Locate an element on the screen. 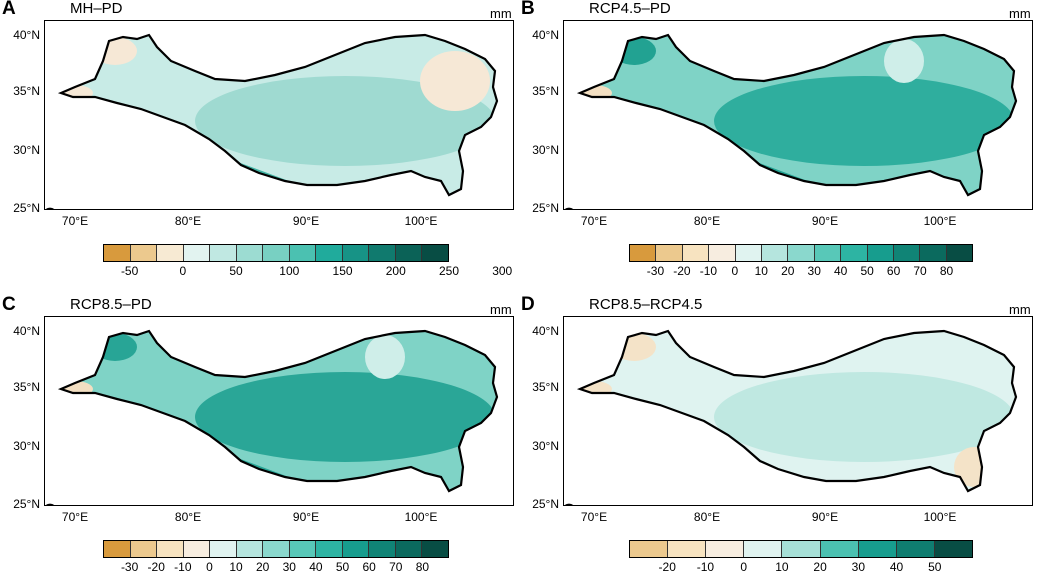 This screenshot has height=584, width=1038. colorbar-tick-label: 80 is located at coordinates (946, 271).